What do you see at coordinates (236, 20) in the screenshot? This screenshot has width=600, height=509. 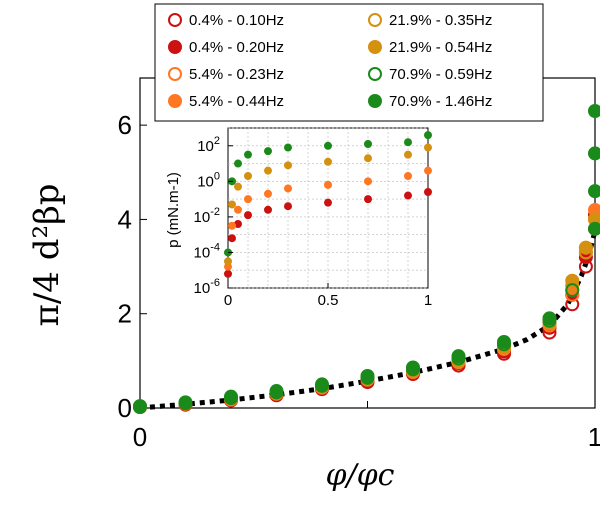 I see `legend-label: 0.4% - 0.10Hz` at bounding box center [236, 20].